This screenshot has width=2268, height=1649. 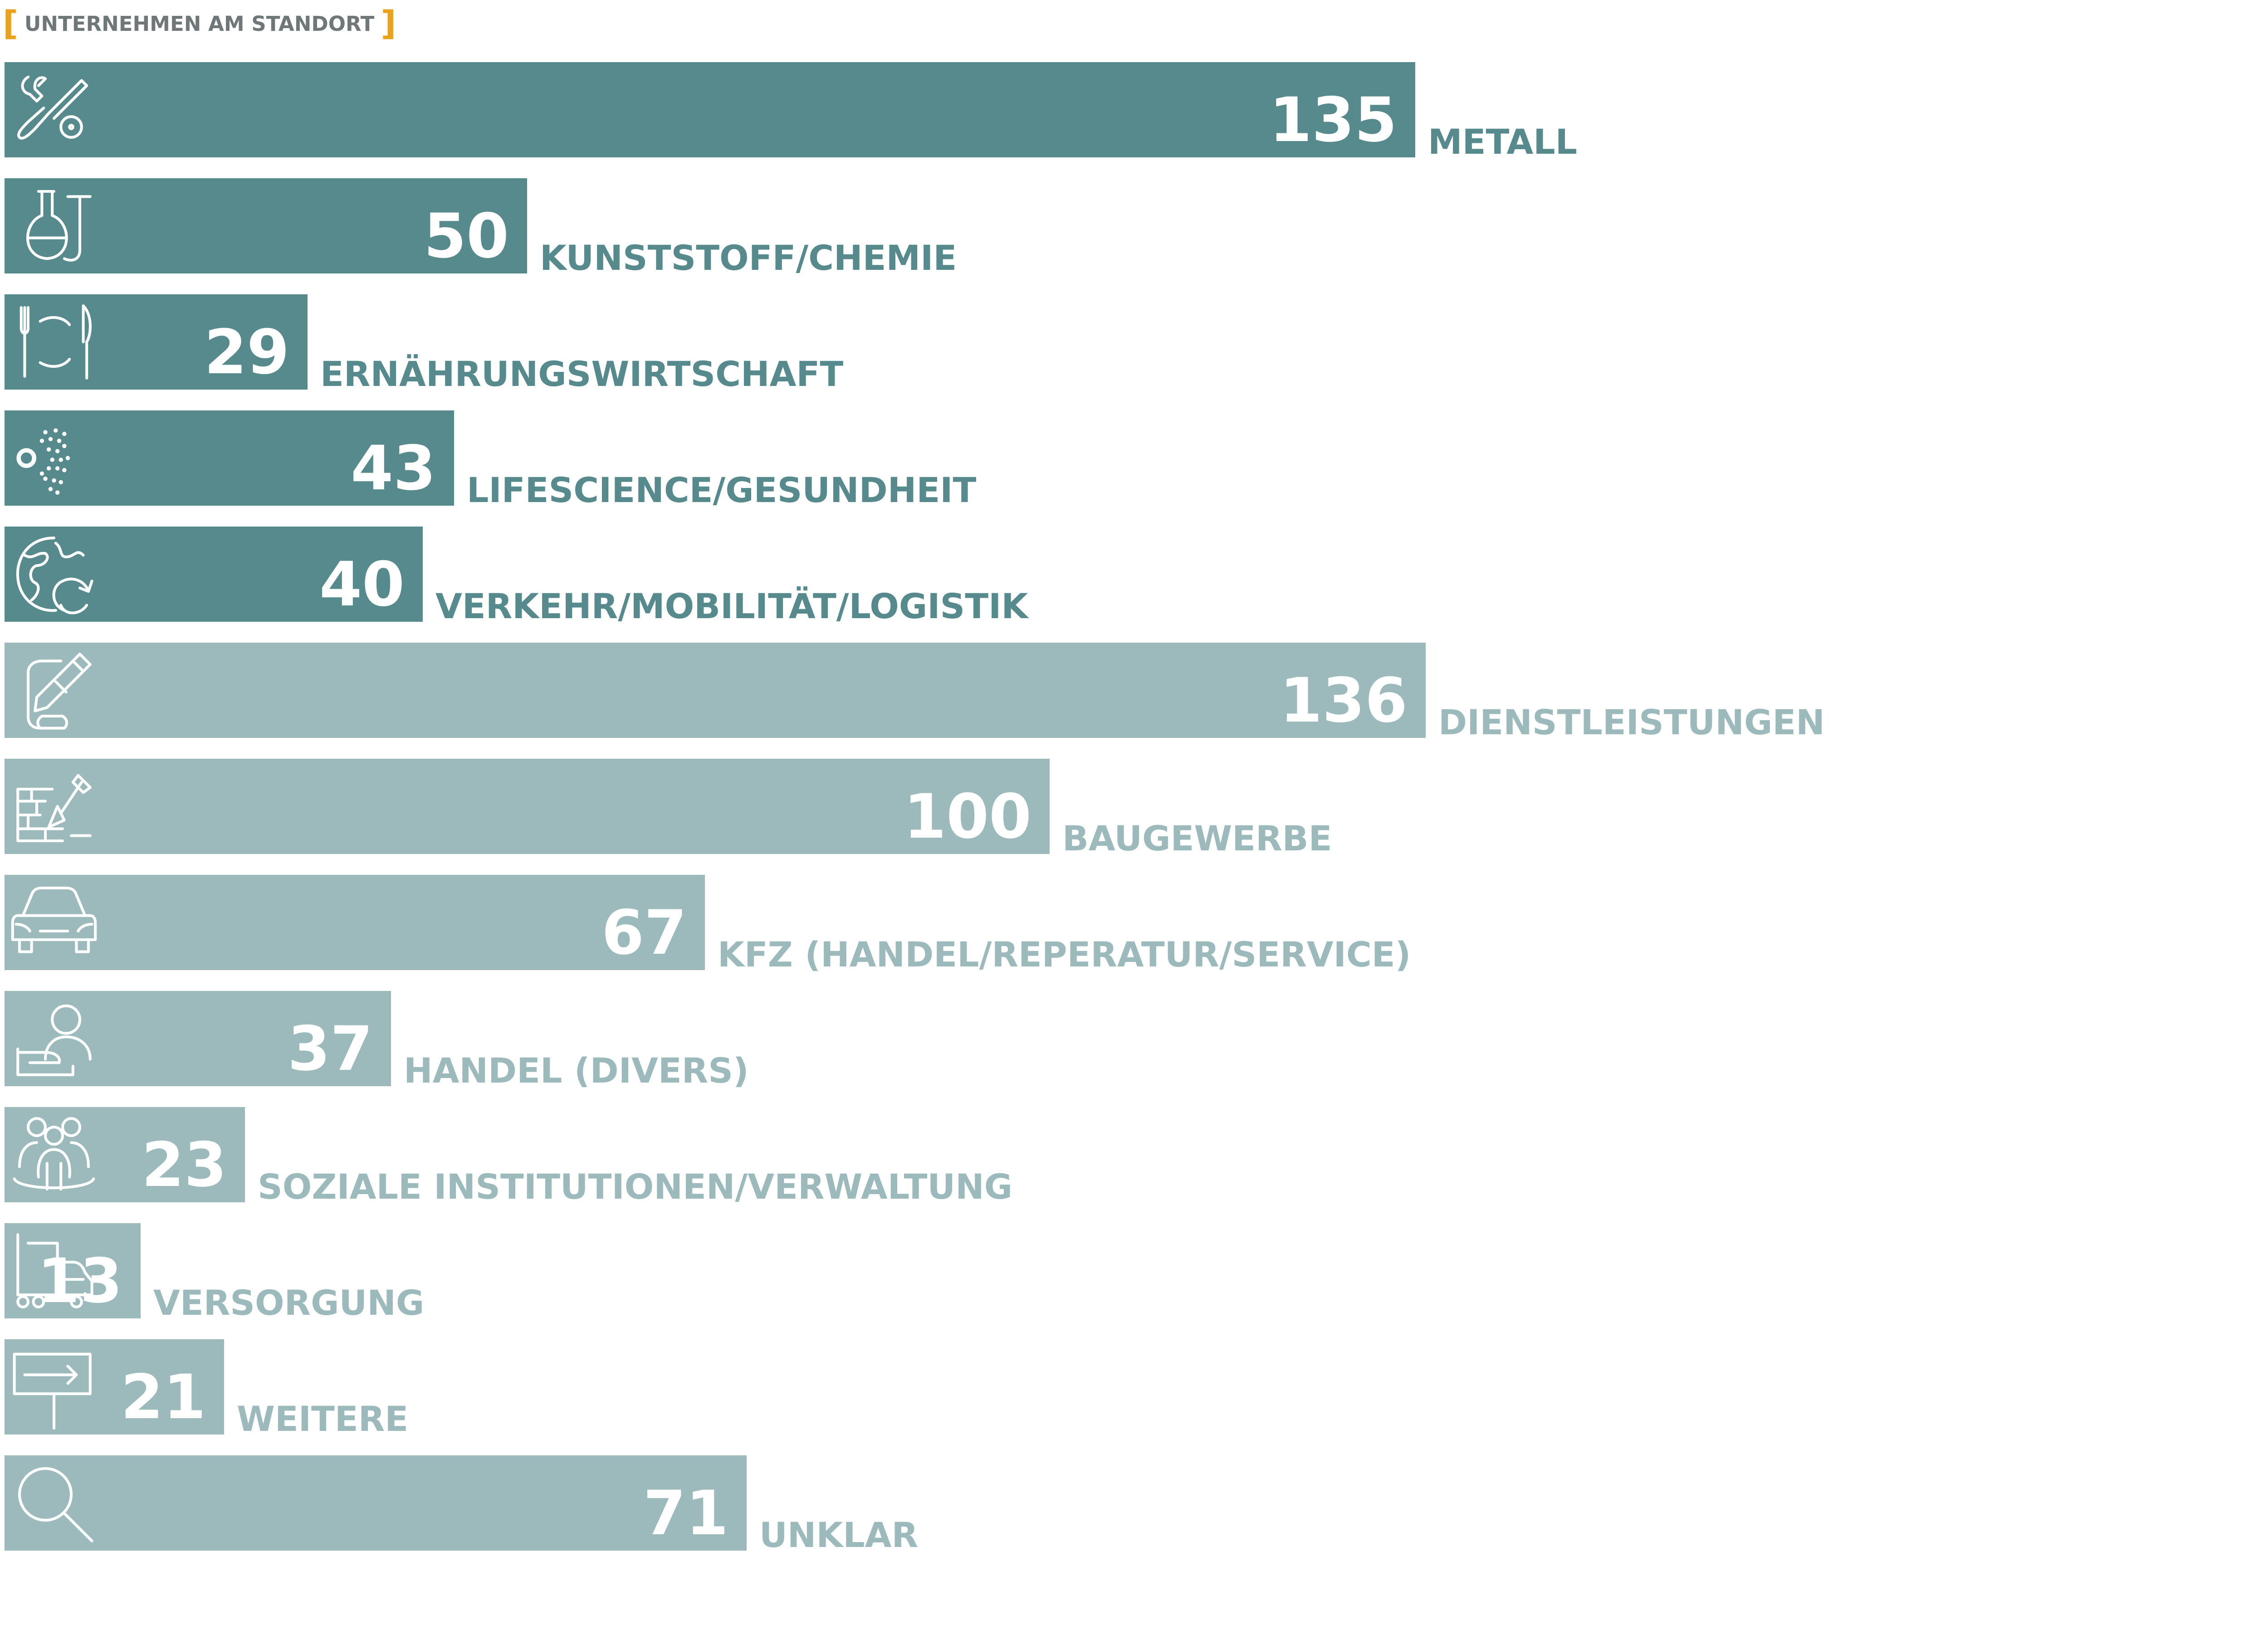 I want to click on value-label-metall: 135, so click(x=1333, y=120).